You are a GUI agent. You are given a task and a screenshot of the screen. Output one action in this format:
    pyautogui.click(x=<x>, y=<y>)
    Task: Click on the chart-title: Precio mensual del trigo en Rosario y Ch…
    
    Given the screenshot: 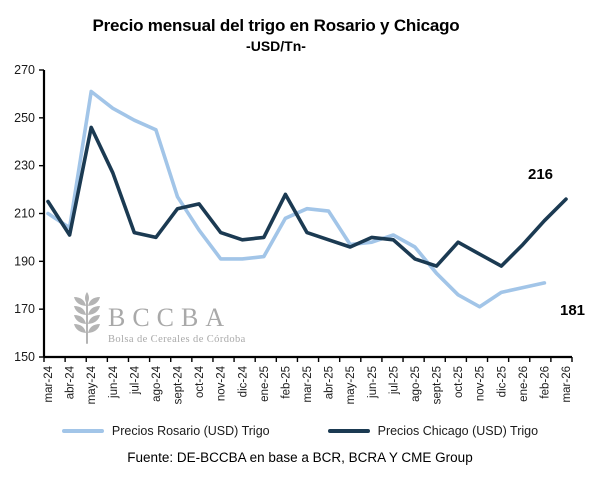 What is the action you would take?
    pyautogui.click(x=276, y=25)
    